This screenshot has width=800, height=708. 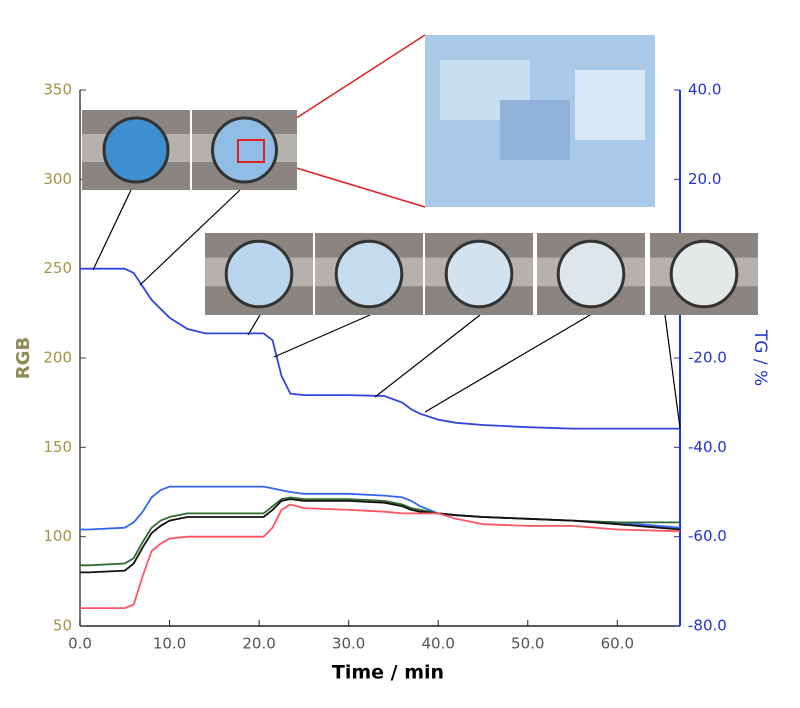 I want to click on y-axis-title: RGB, so click(x=23, y=358).